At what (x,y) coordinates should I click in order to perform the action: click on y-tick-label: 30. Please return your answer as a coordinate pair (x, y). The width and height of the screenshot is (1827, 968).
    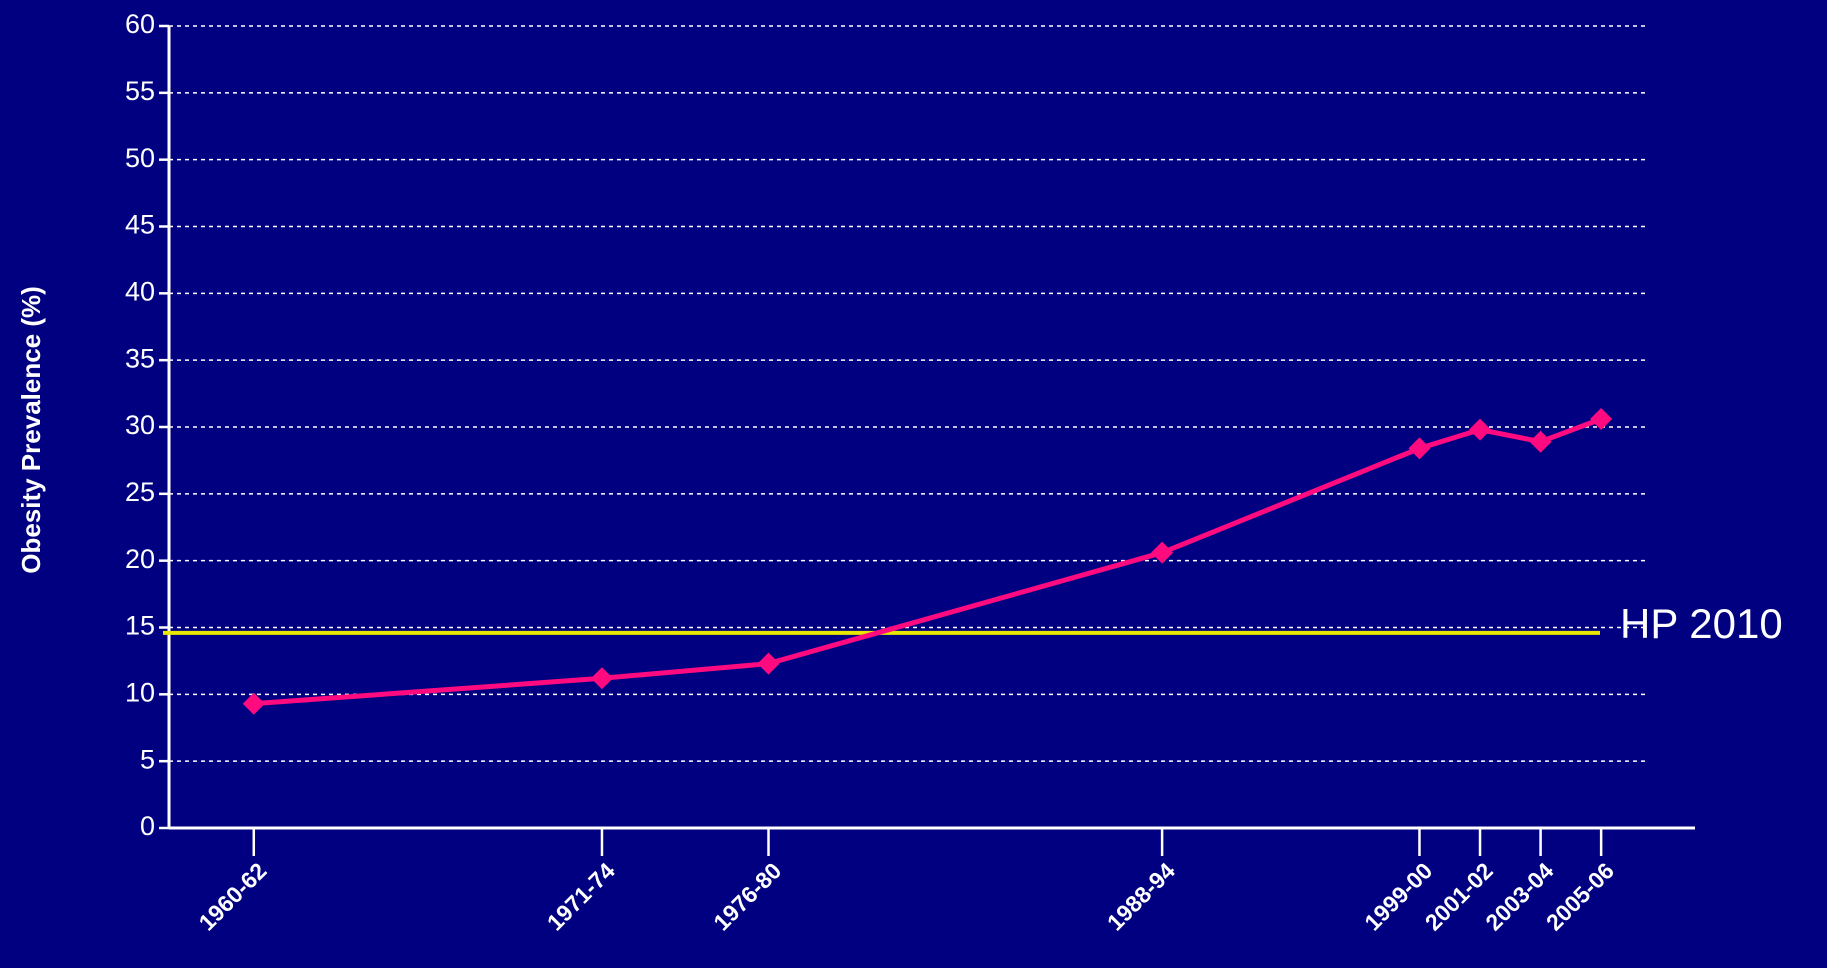
    Looking at the image, I should click on (140, 425).